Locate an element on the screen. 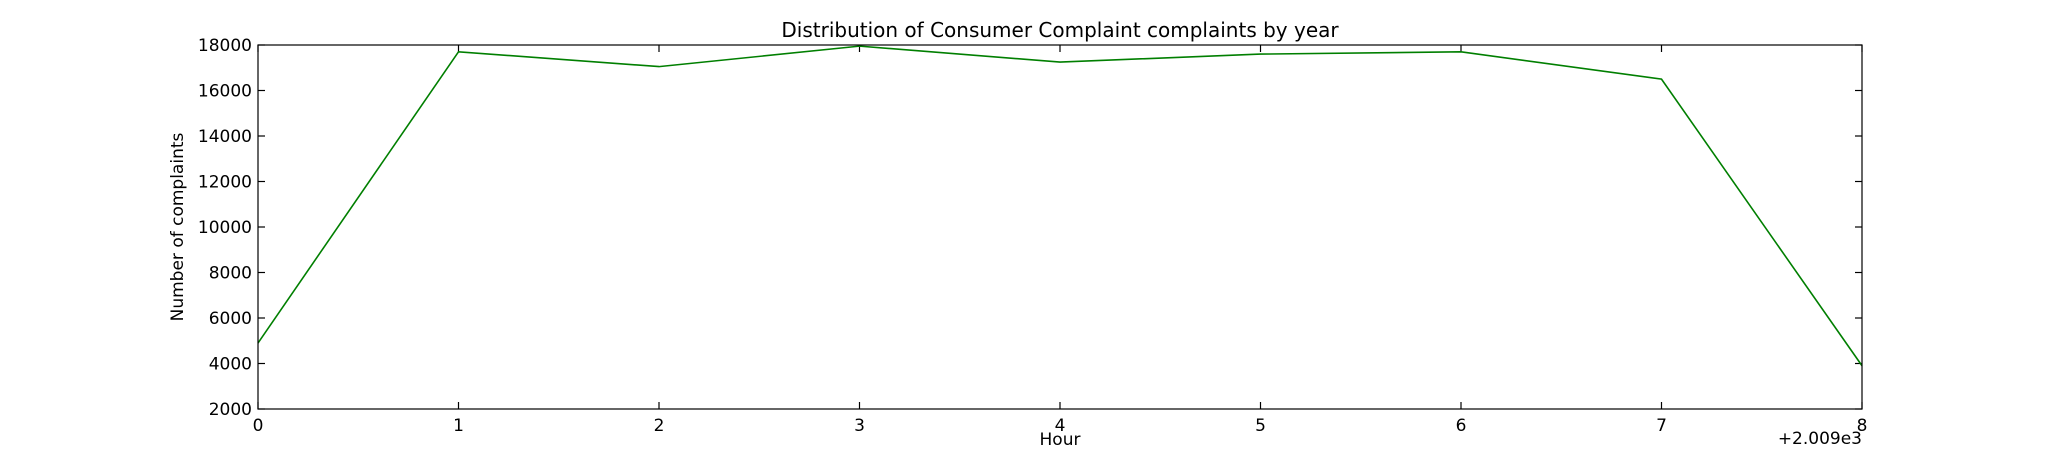 The width and height of the screenshot is (2050, 450). y-tick-label: 2000 is located at coordinates (230, 410).